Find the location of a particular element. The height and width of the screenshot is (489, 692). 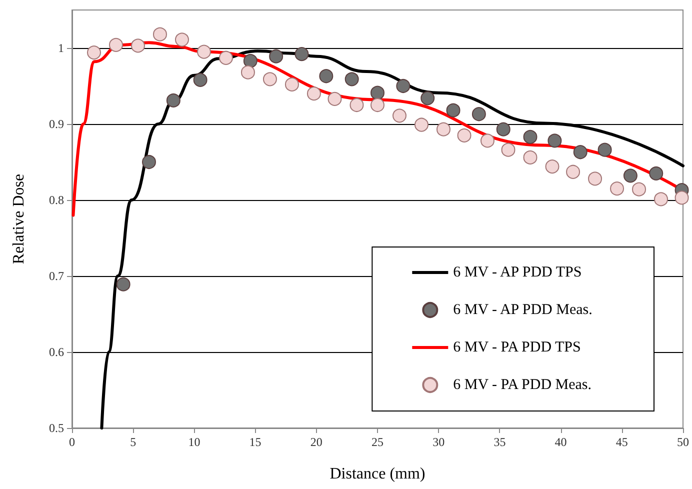

y-tick-label: 0.8 is located at coordinates (56, 200).